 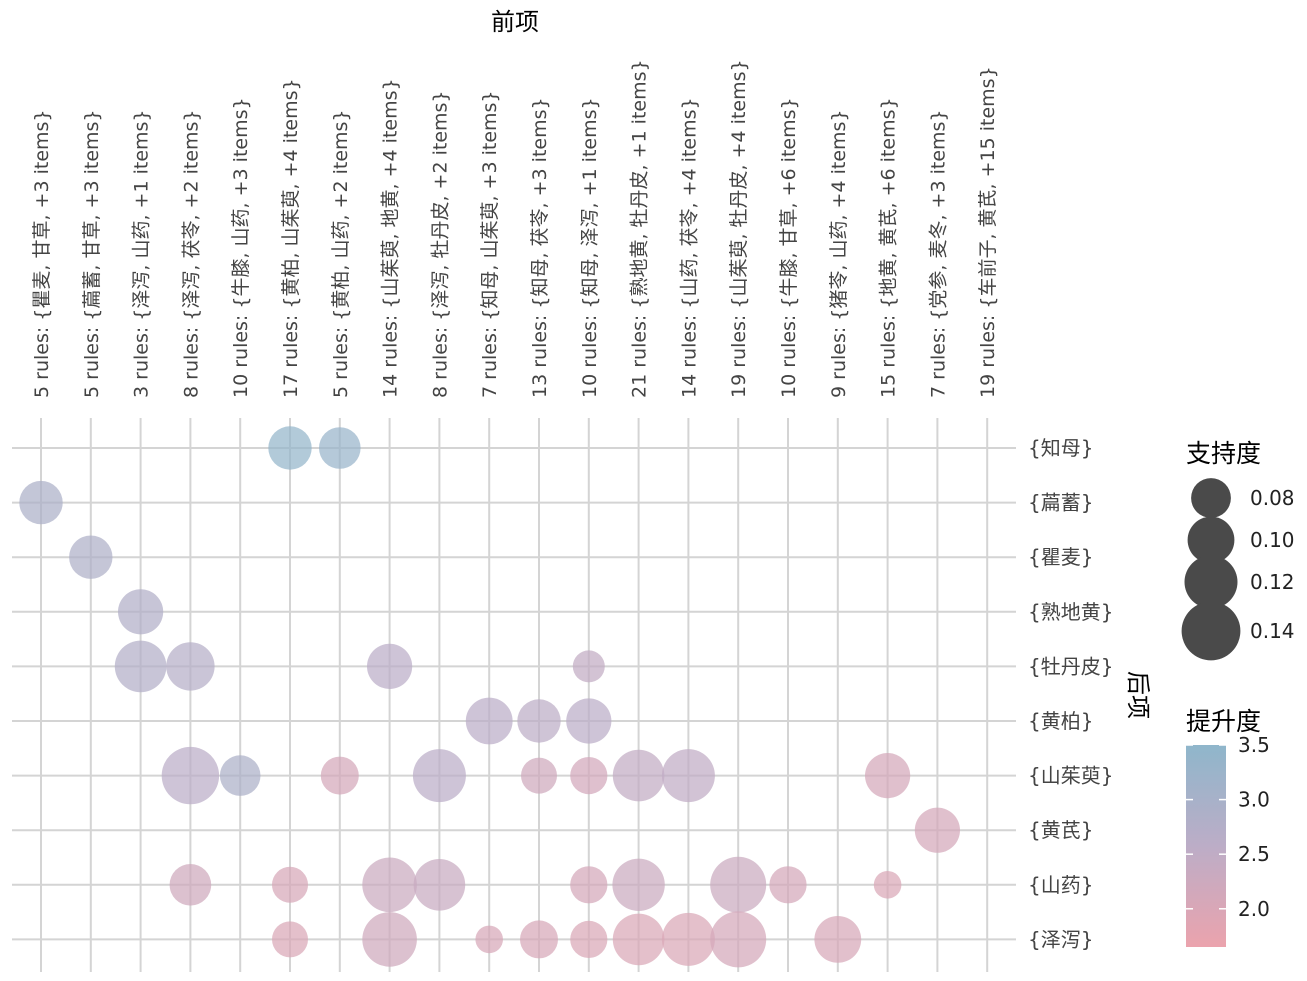 I want to click on x-axis-title: 前项, so click(x=515, y=22).